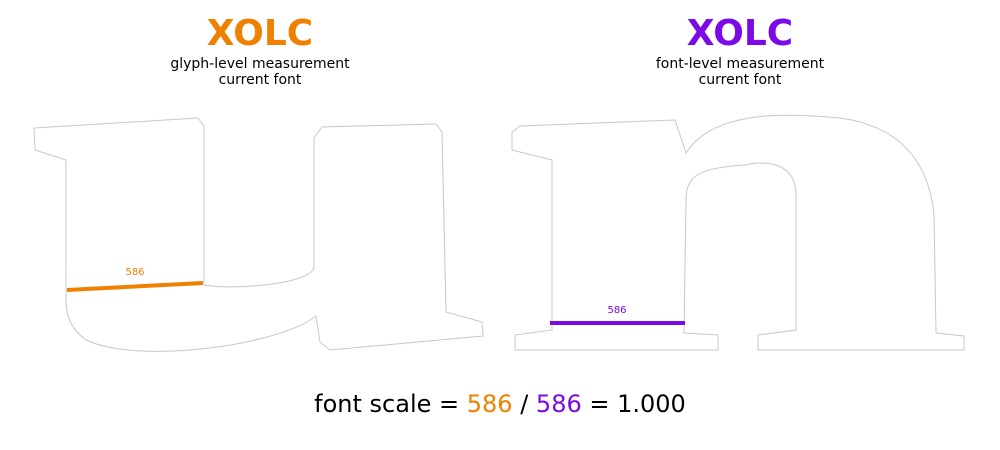  Describe the element at coordinates (260, 33) in the screenshot. I see `left-axis-code: XOLC` at that location.